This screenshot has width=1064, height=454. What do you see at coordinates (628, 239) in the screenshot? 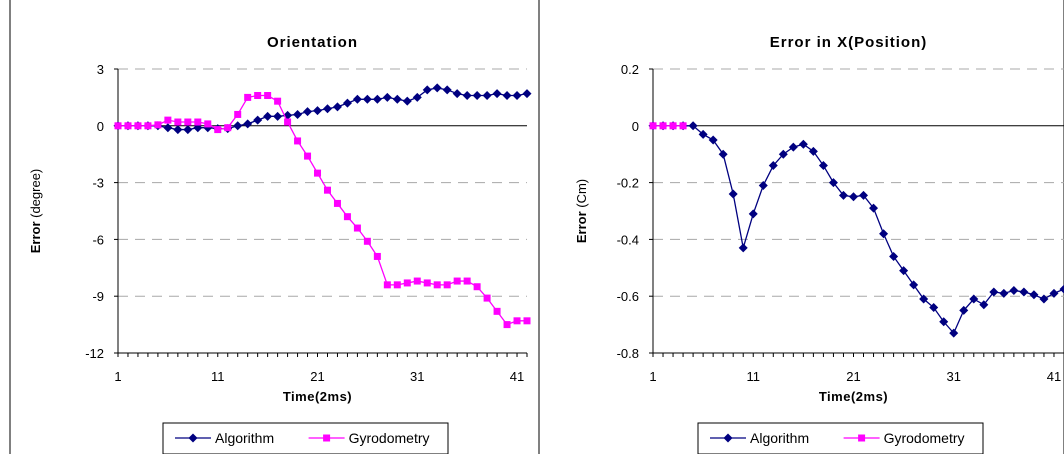
I see `y-tick-label: -0.4` at bounding box center [628, 239].